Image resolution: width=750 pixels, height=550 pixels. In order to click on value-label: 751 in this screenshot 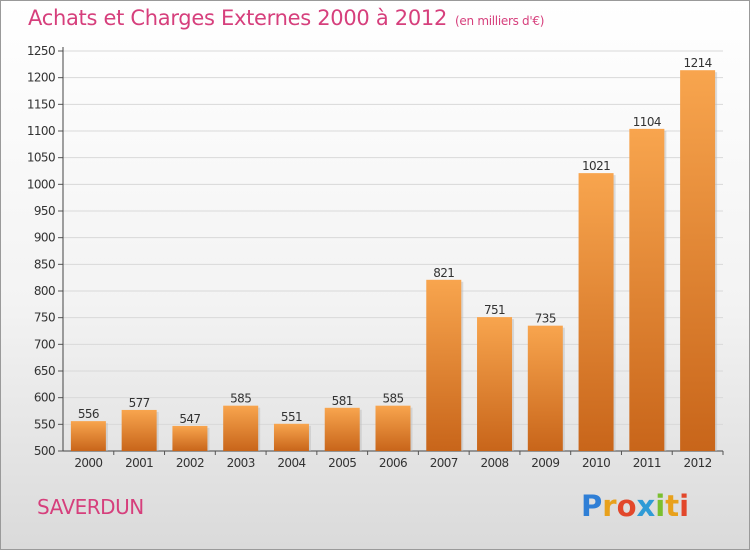, I will do `click(494, 310)`.